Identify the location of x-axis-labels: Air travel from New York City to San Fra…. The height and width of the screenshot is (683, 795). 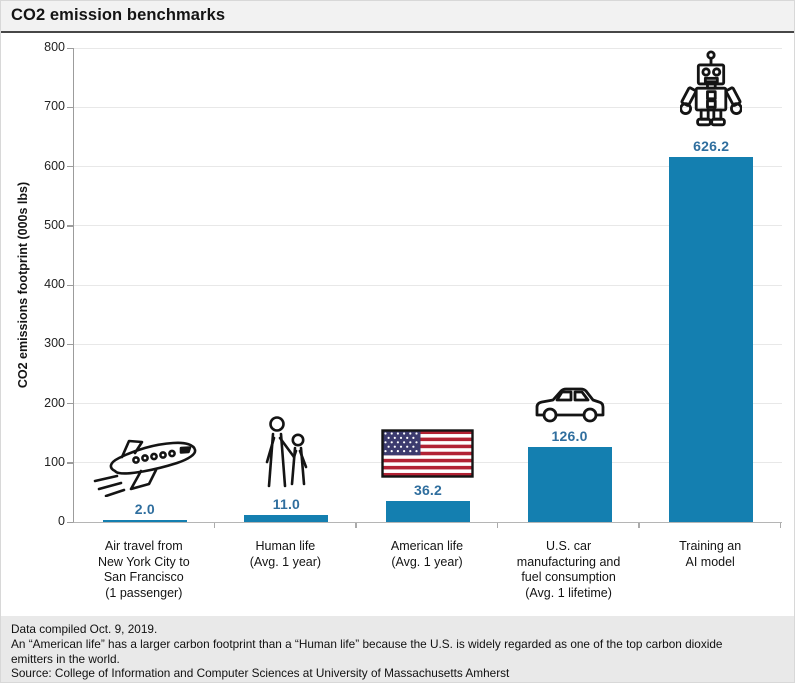
(427, 570).